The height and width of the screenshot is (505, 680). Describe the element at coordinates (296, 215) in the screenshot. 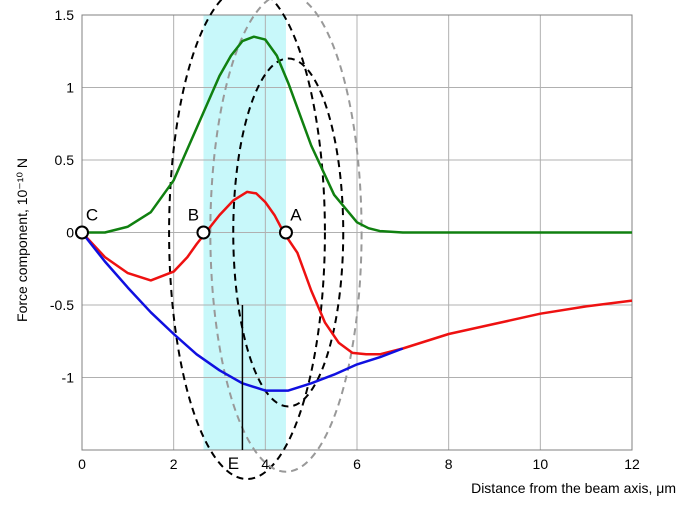

I see `marked-point-label: A` at that location.